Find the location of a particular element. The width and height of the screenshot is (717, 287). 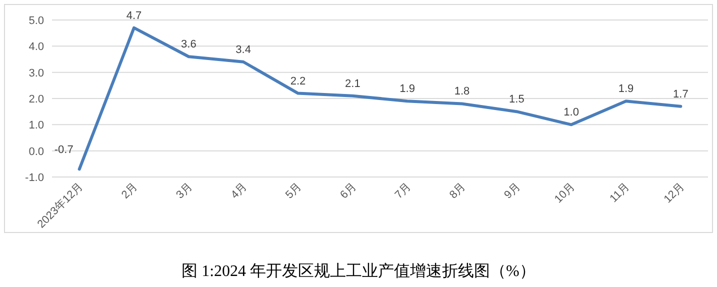

x-tick-label: 11月 is located at coordinates (620, 192).